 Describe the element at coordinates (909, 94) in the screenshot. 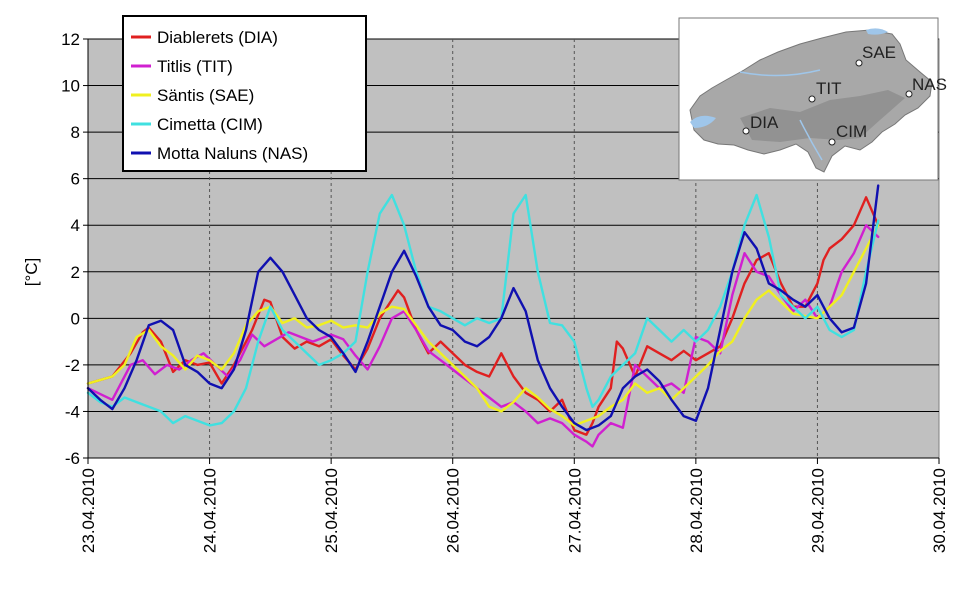

I see `map-marker-nas` at that location.